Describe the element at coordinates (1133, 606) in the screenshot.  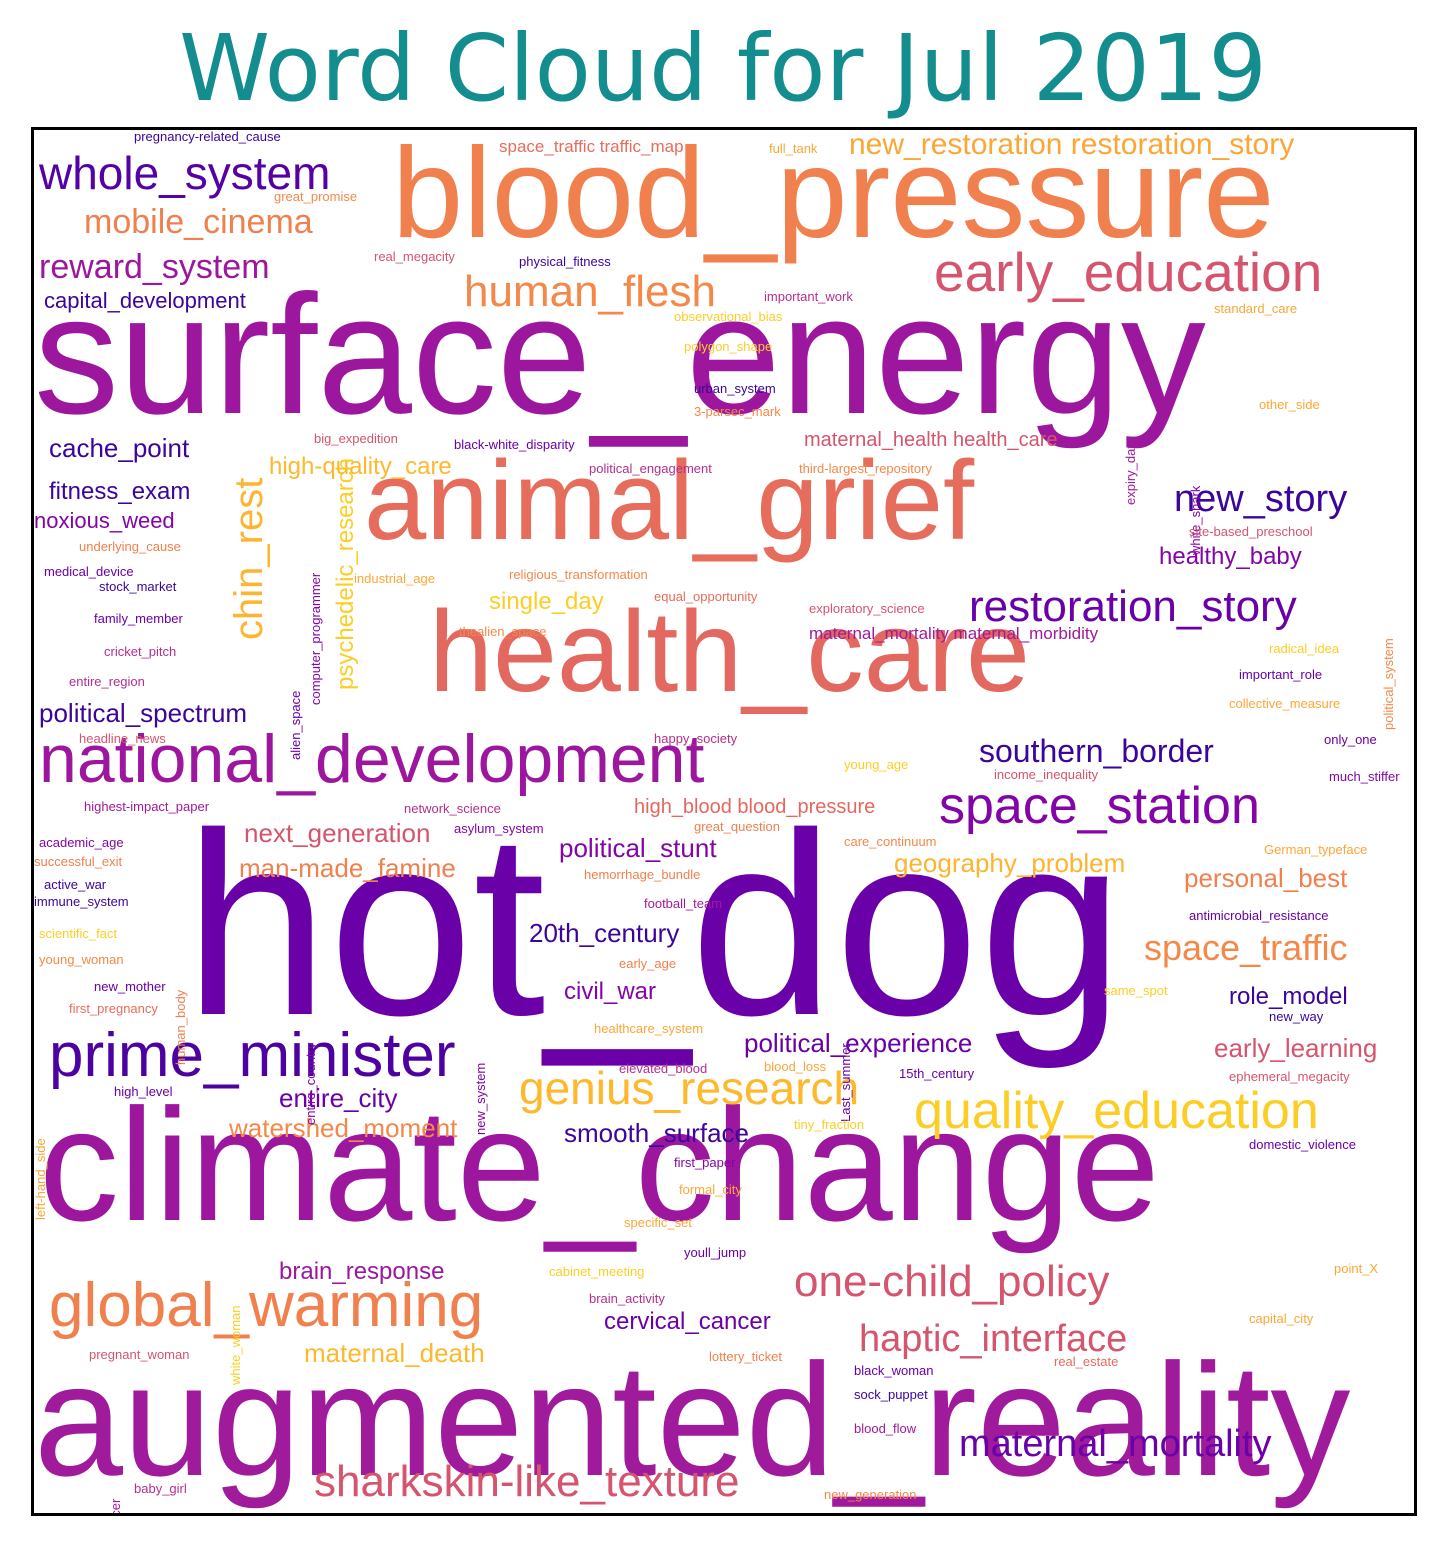
I see `word-restoration-story: restoration_story` at that location.